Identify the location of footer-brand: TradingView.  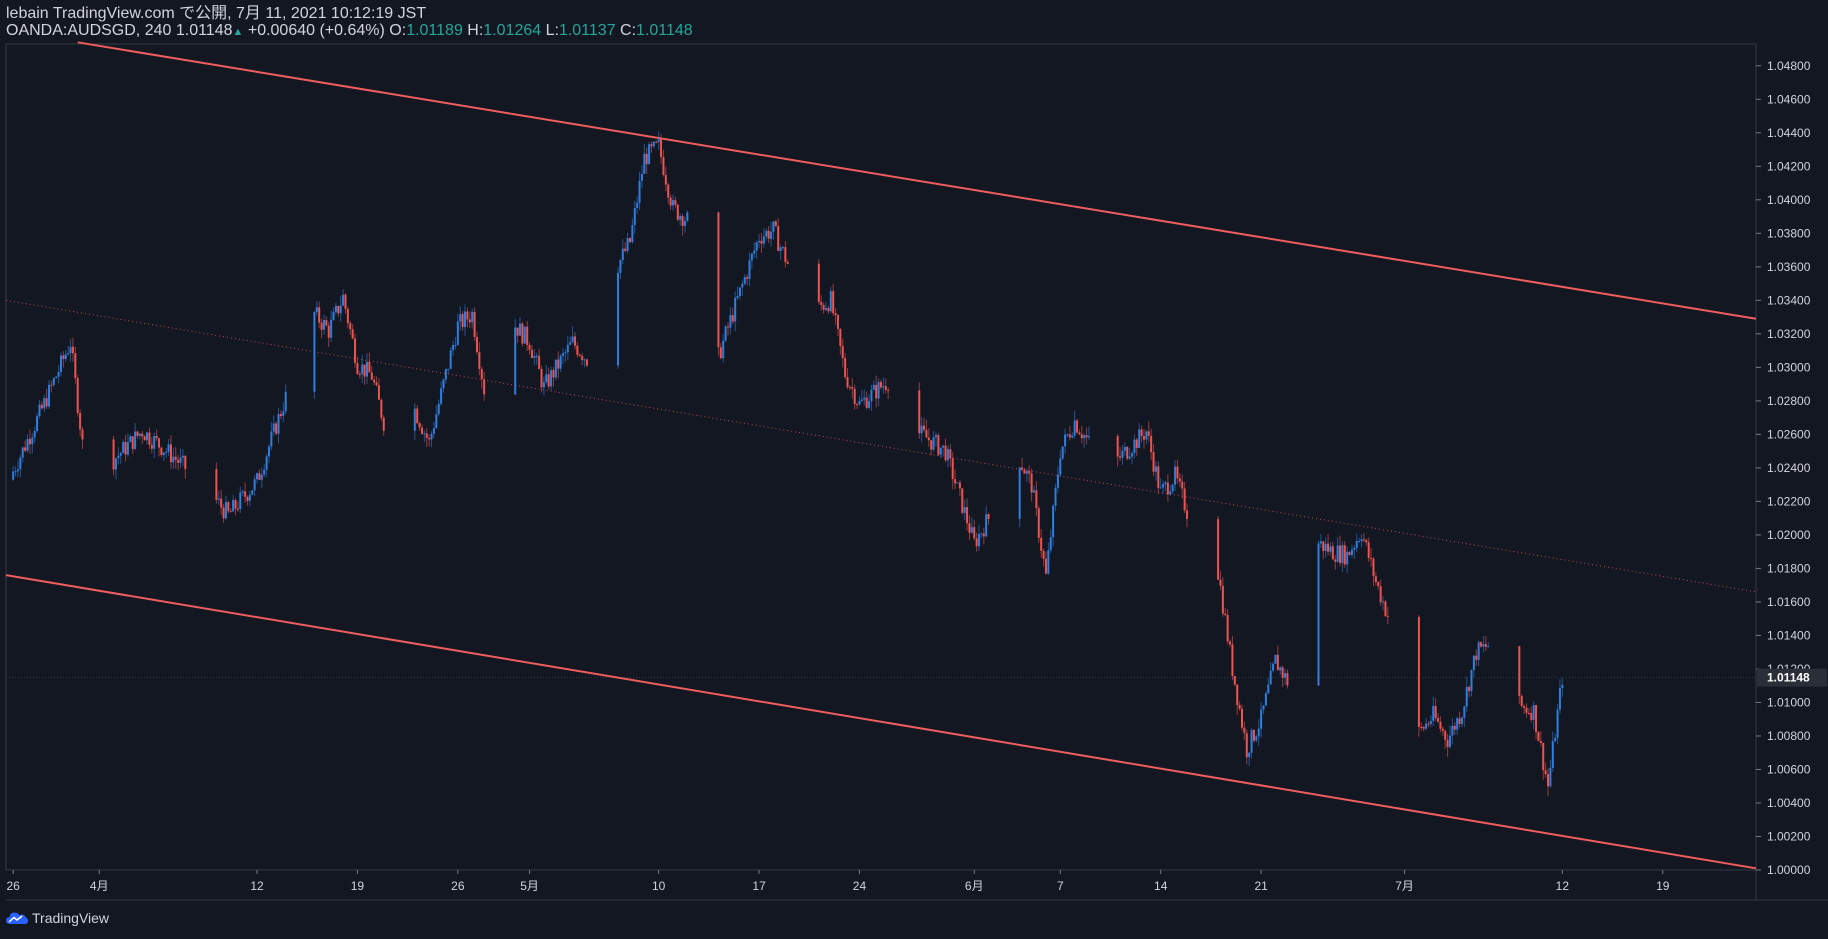
(57, 918).